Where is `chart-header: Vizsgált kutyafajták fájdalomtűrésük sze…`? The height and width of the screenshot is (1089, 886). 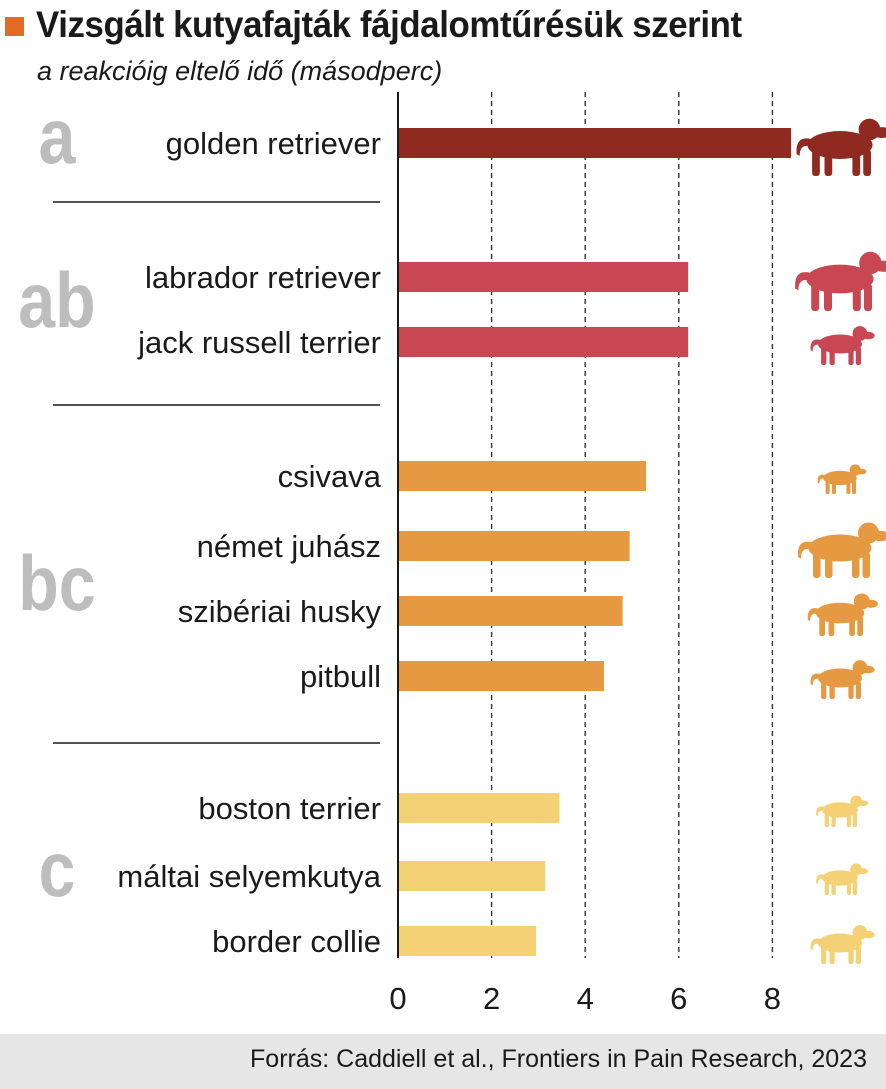 chart-header: Vizsgált kutyafajták fájdalomtűrésük sze… is located at coordinates (443, 50).